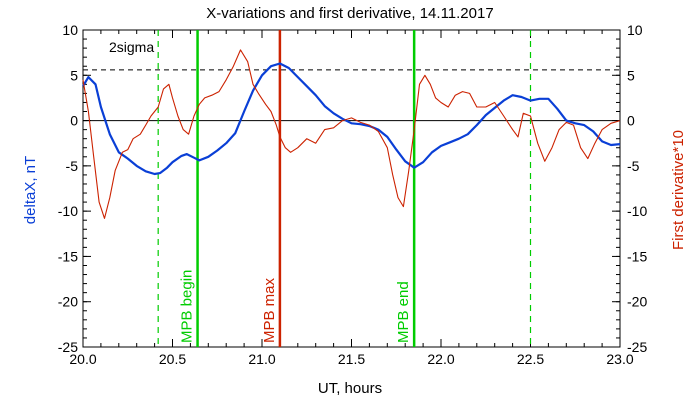  What do you see at coordinates (637, 211) in the screenshot?
I see `y-tick-label-right: -10` at bounding box center [637, 211].